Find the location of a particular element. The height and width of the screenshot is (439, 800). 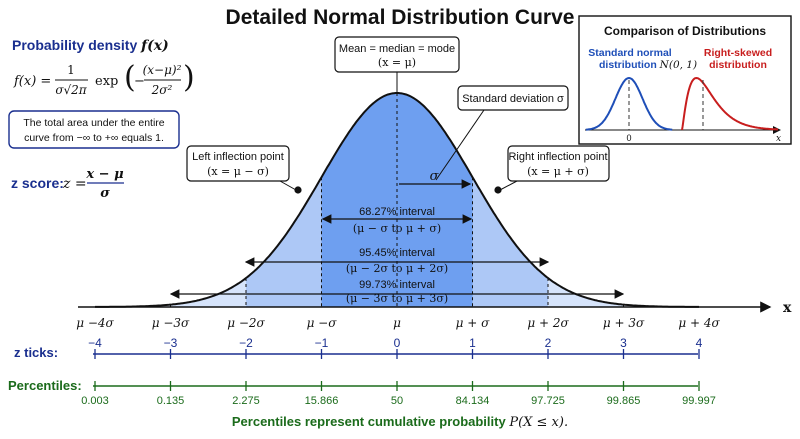

left-inflection-dot is located at coordinates (298, 190).